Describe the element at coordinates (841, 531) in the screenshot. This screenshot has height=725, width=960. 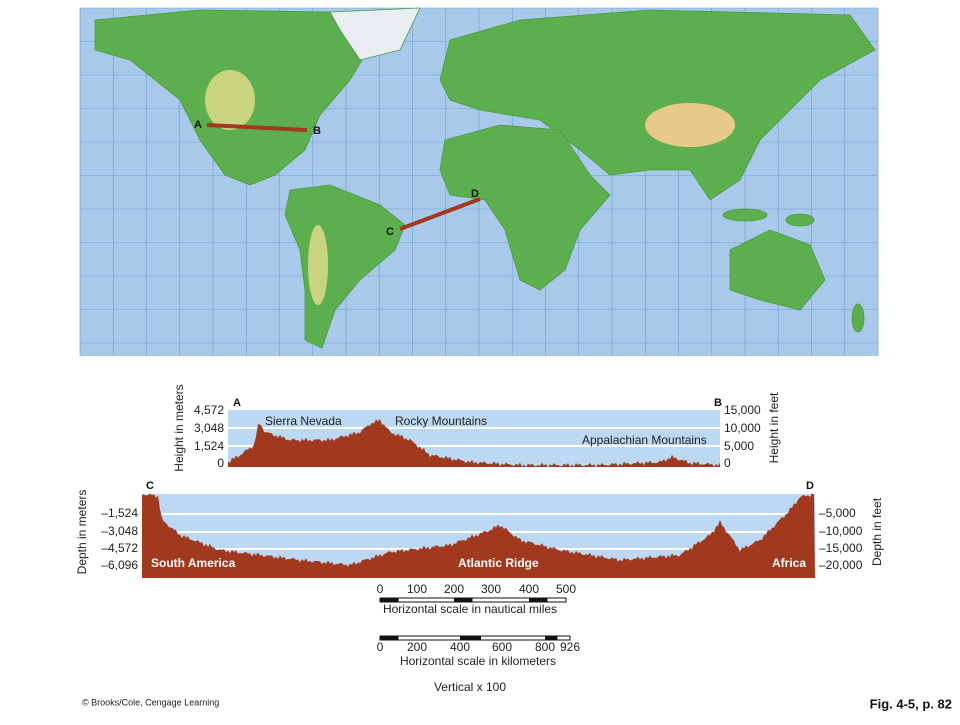
I see `right-tick: –10,000` at that location.